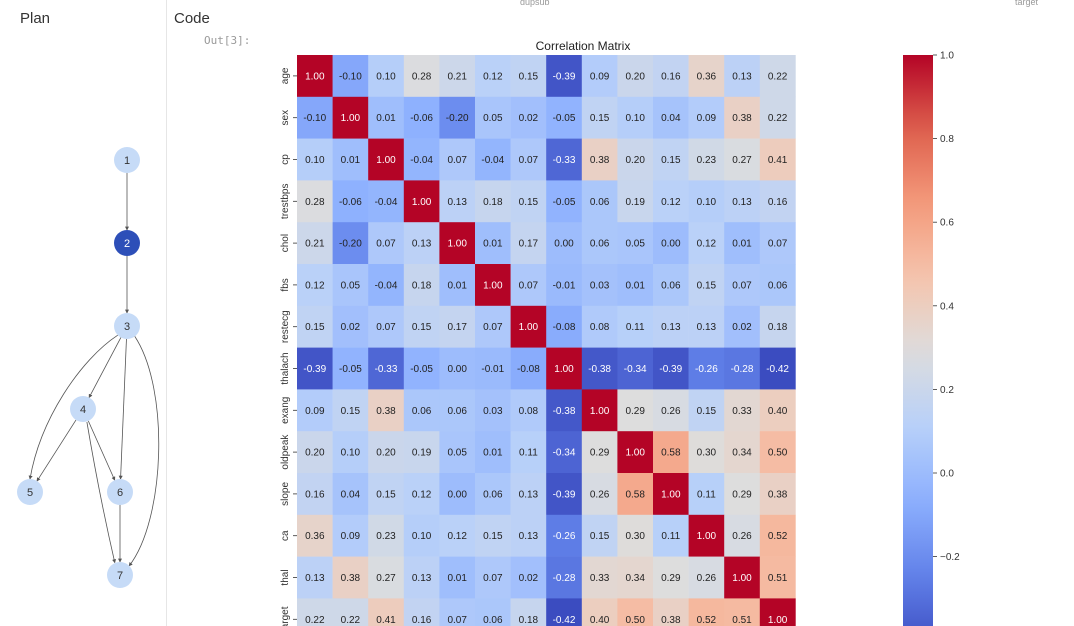  Describe the element at coordinates (493, 118) in the screenshot. I see `heatmap-cell-value: 0.05` at that location.